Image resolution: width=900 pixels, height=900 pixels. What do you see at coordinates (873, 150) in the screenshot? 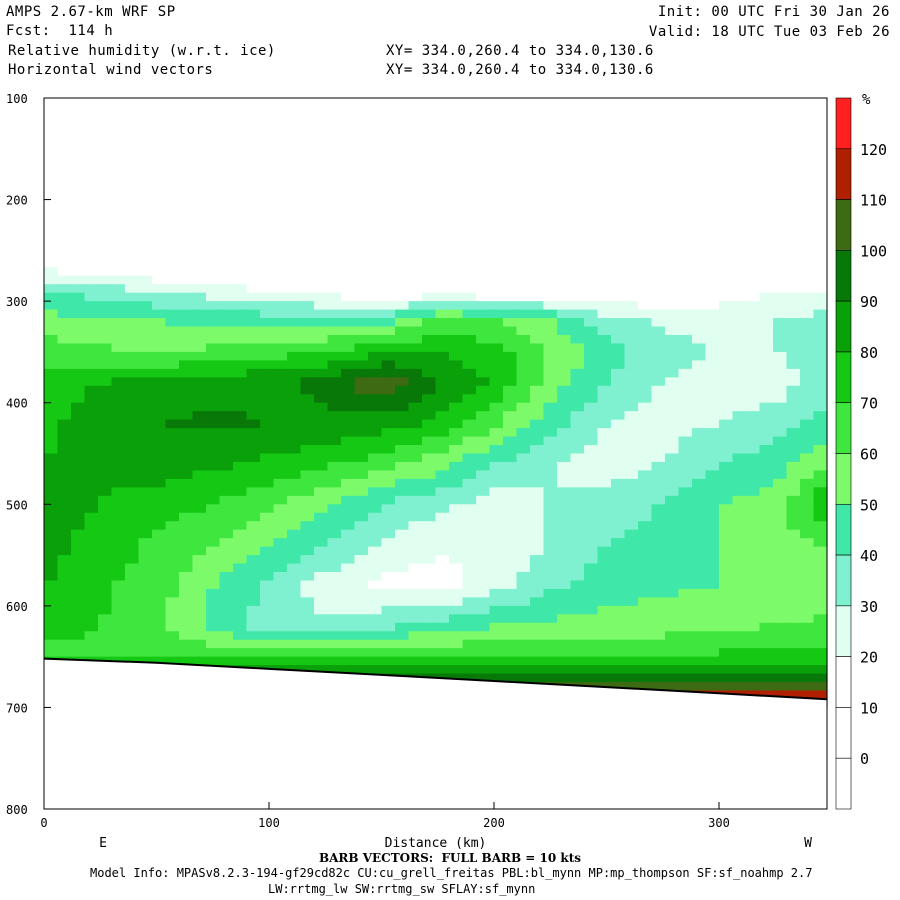
I see `colorbar-level-label: 120` at bounding box center [873, 150].